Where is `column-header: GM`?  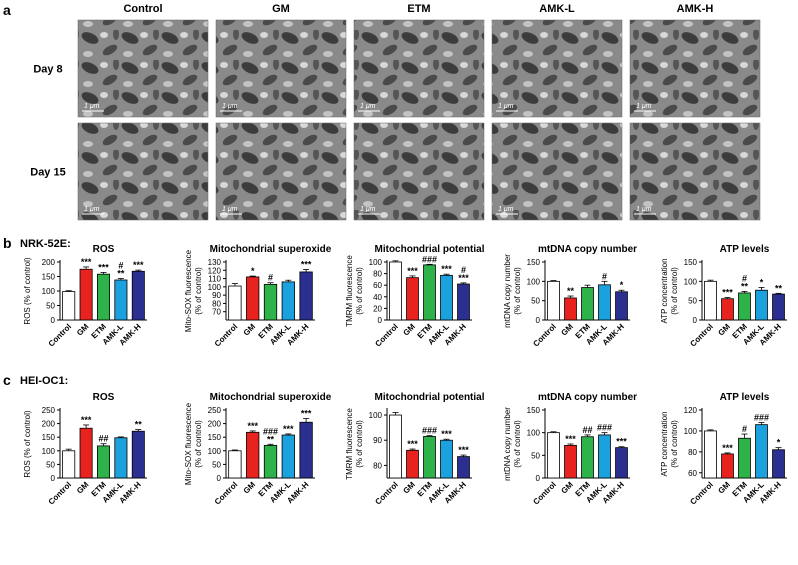
column-header: GM is located at coordinates (281, 9).